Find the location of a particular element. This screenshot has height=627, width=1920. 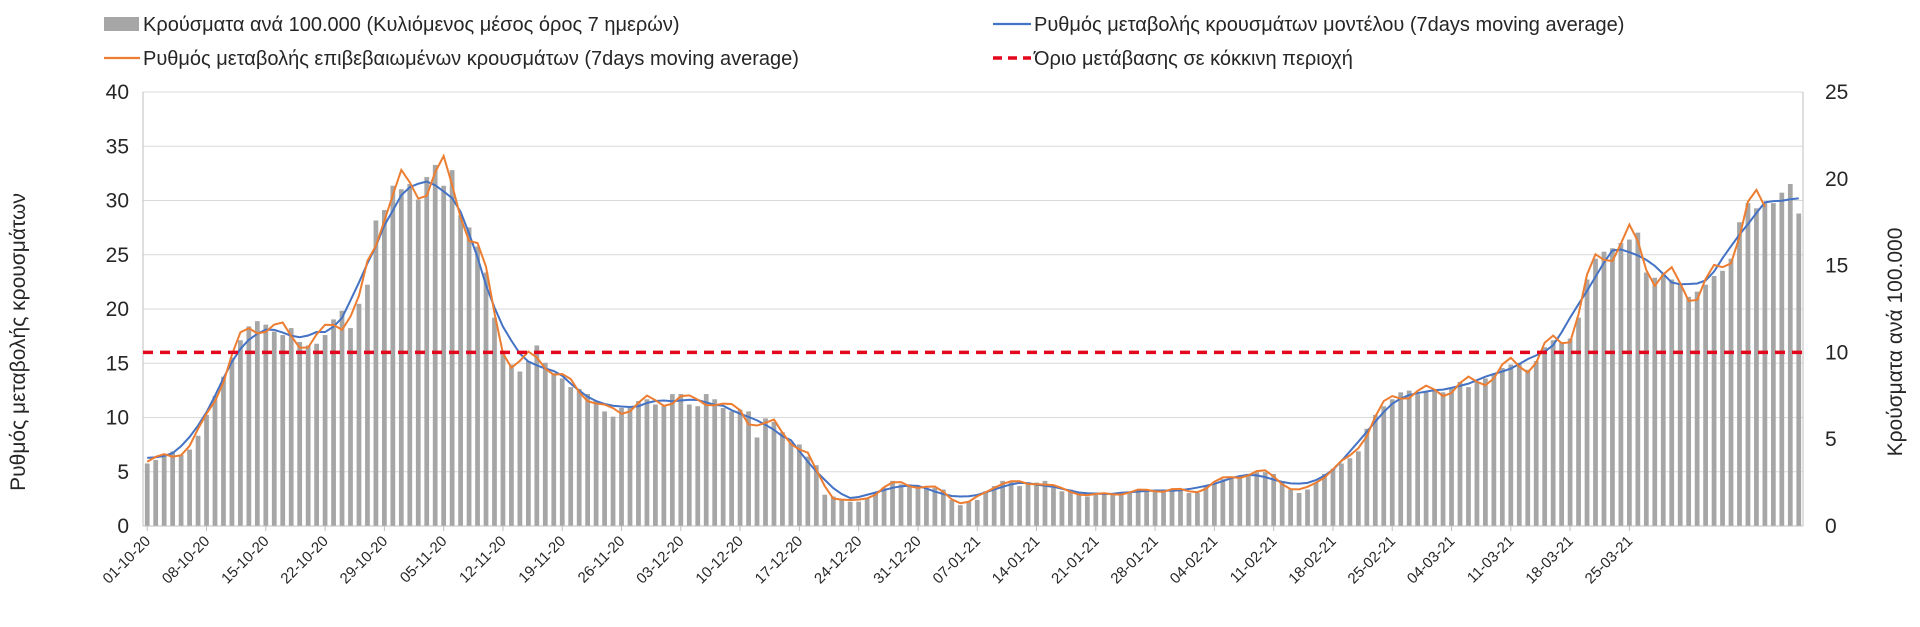

legend-swatch-bars is located at coordinates (121, 24).